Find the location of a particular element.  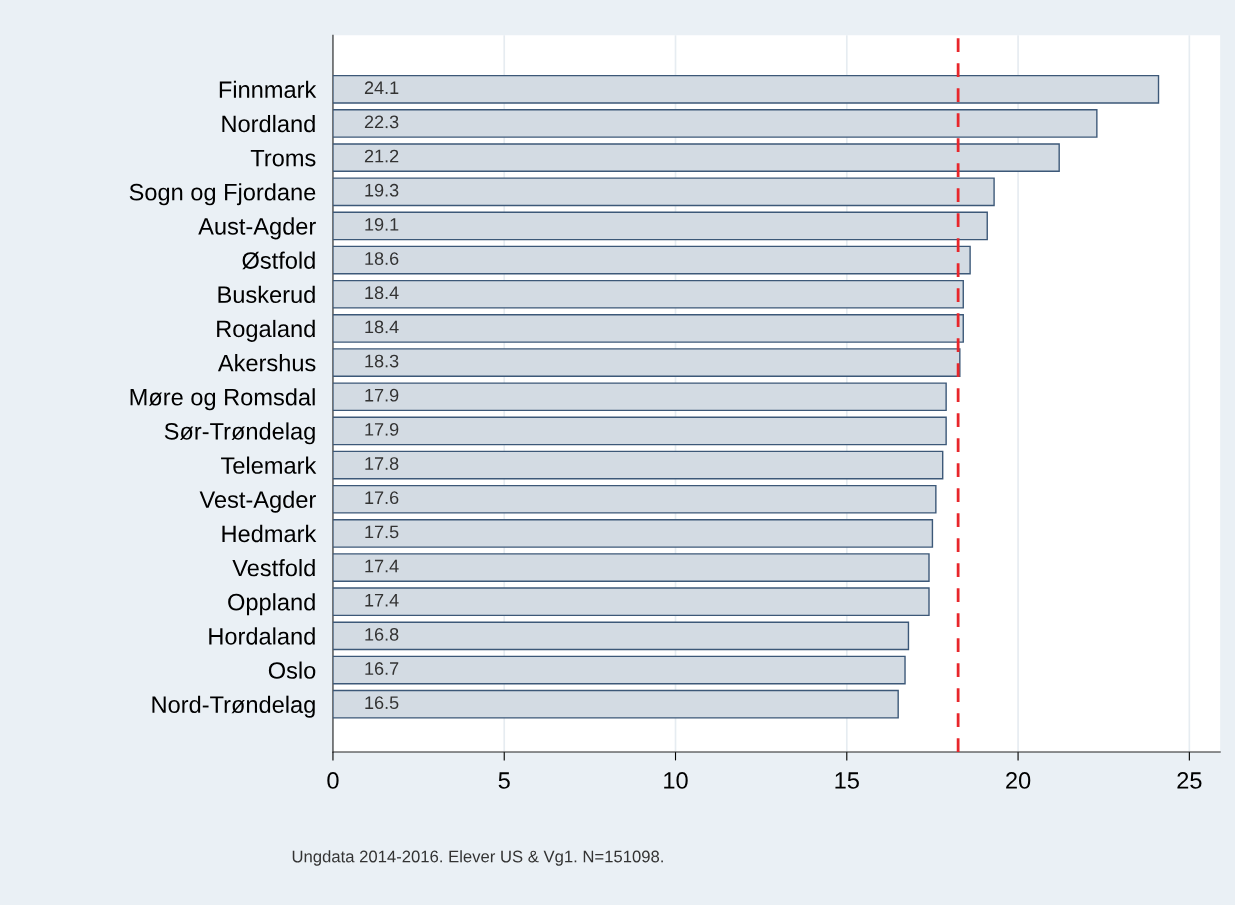

data-label: 19.3 is located at coordinates (382, 190).